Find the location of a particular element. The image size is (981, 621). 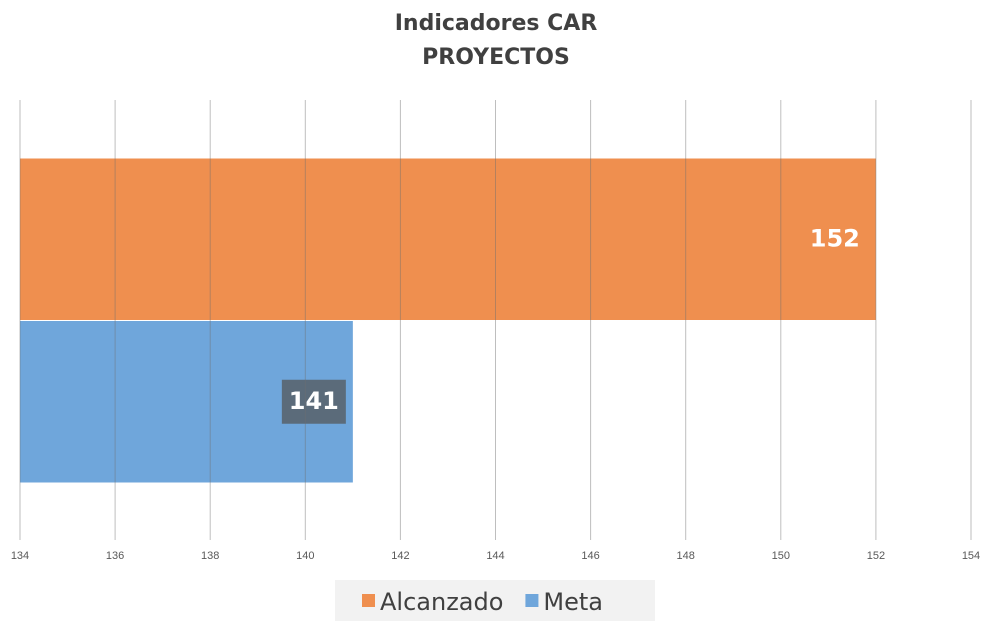

data-label: 152 is located at coordinates (835, 238).